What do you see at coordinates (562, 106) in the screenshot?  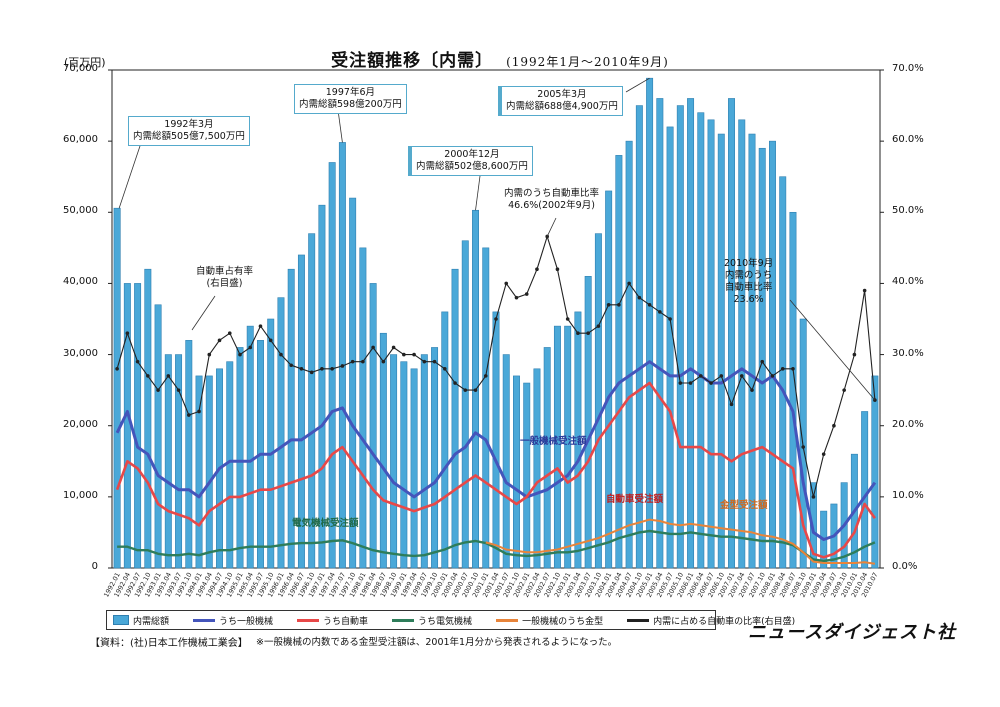 I see `annotation-line: 内需総額688億4,900万円` at bounding box center [562, 106].